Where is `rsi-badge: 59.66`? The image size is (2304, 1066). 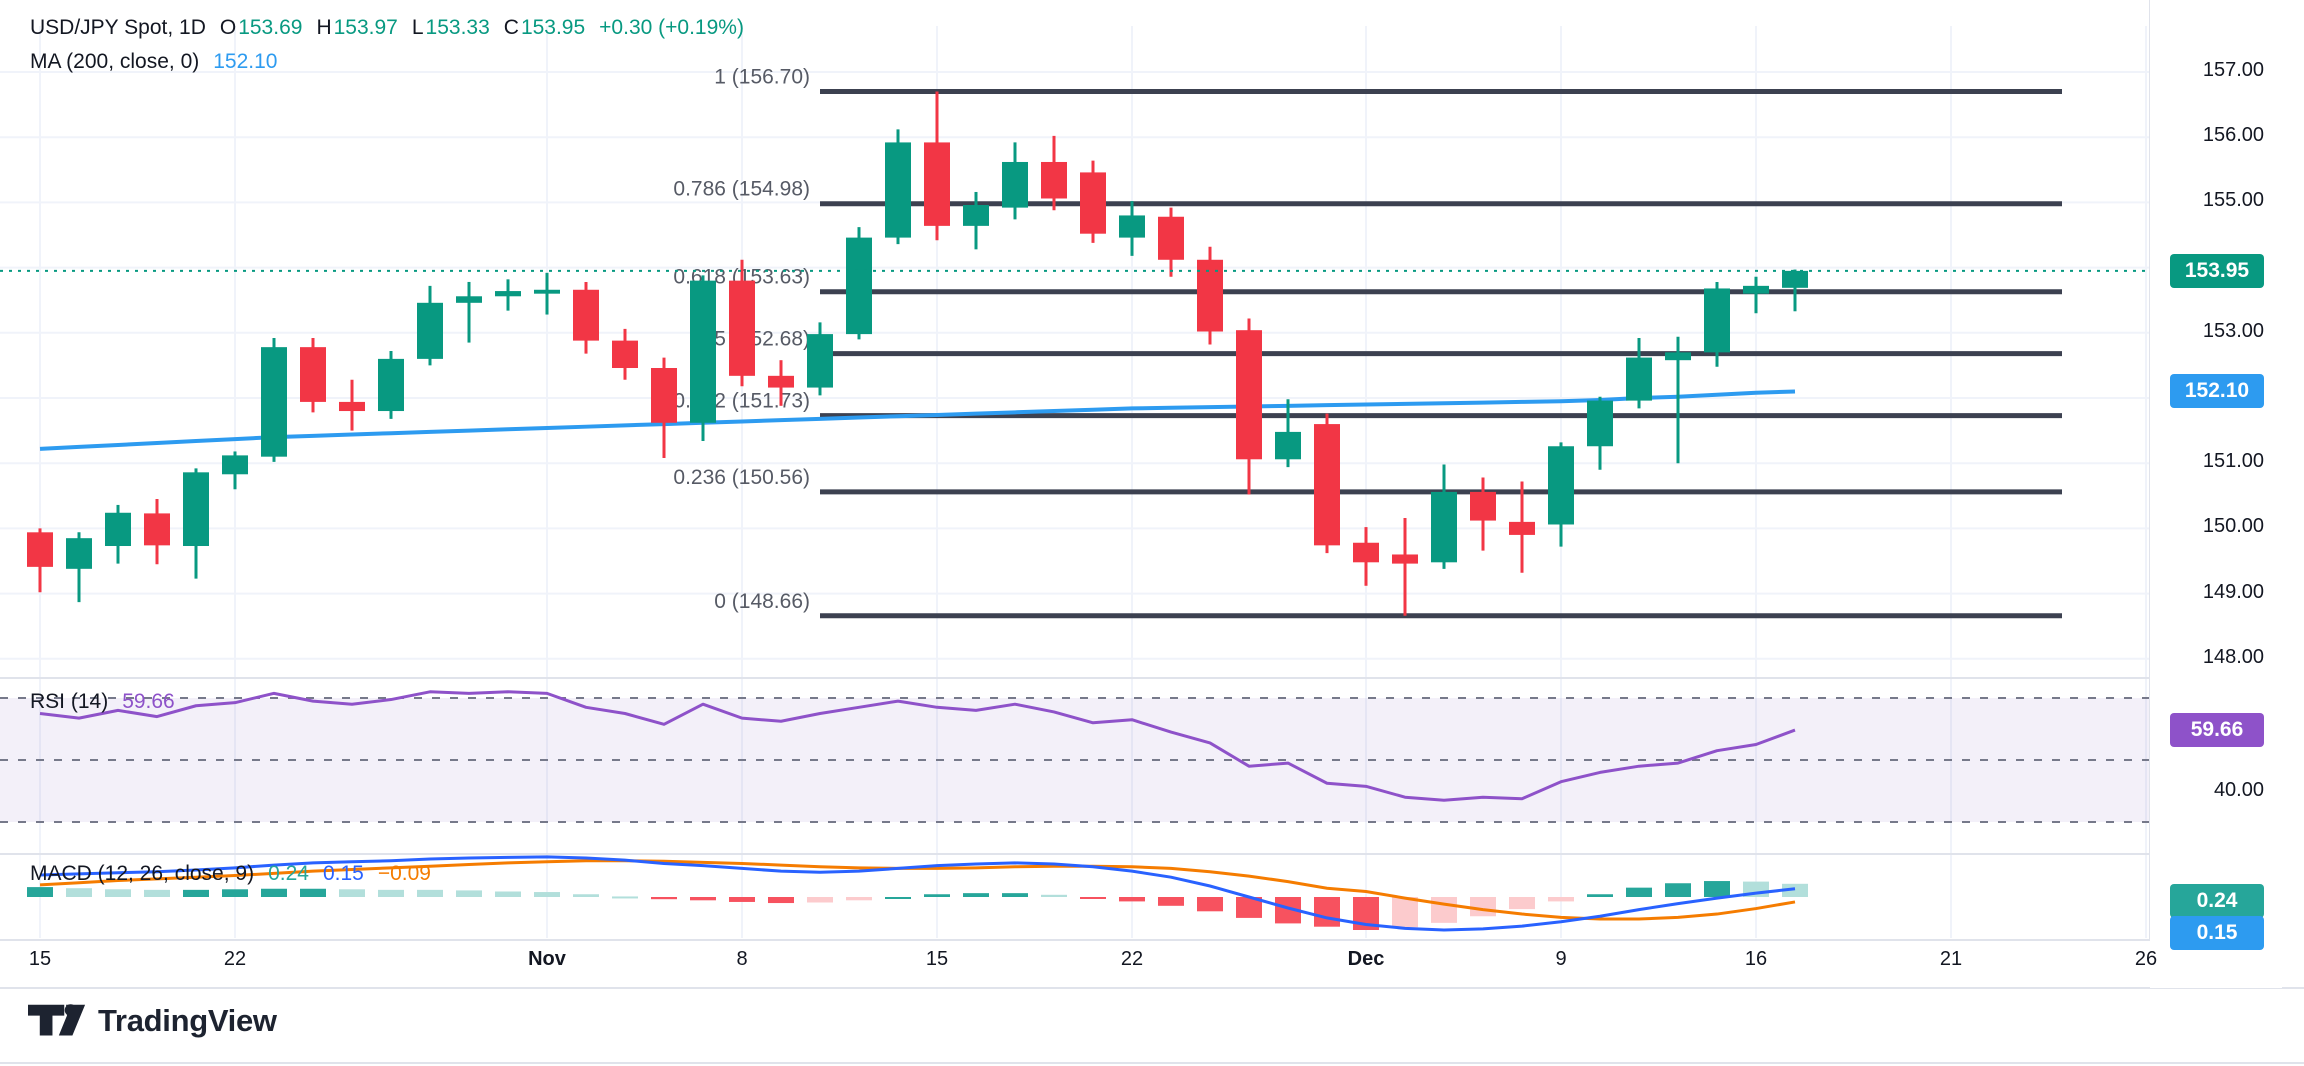
rsi-badge: 59.66 is located at coordinates (2217, 730).